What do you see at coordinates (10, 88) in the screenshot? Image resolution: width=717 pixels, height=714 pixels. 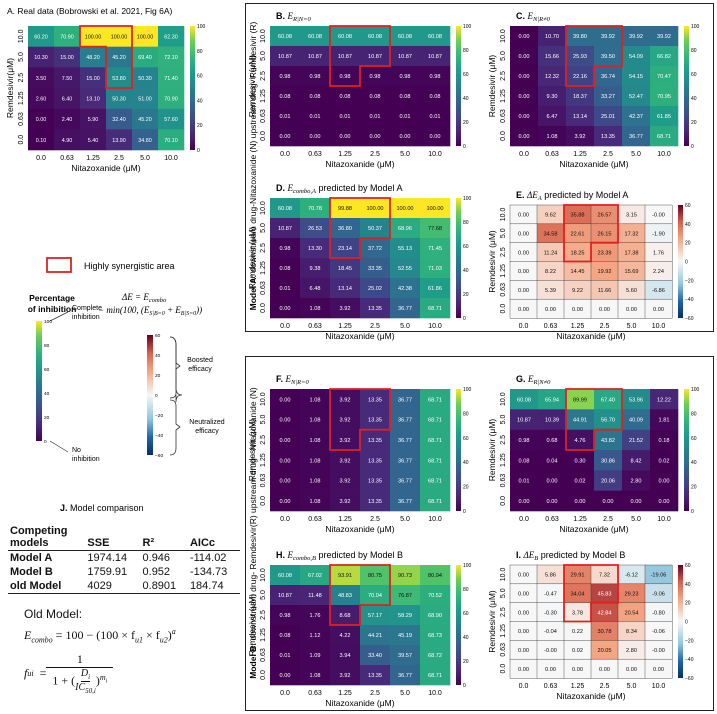 I see `y-axis-label: Remdesivir(μM)` at bounding box center [10, 88].